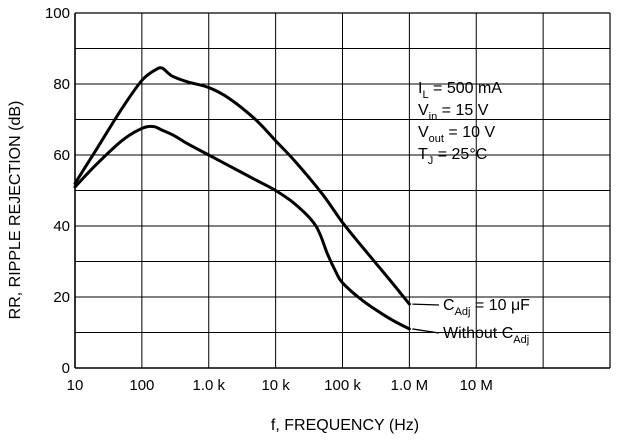 The image size is (618, 444). I want to click on series-label-cadj: CAdj = 10 μF, so click(486, 307).